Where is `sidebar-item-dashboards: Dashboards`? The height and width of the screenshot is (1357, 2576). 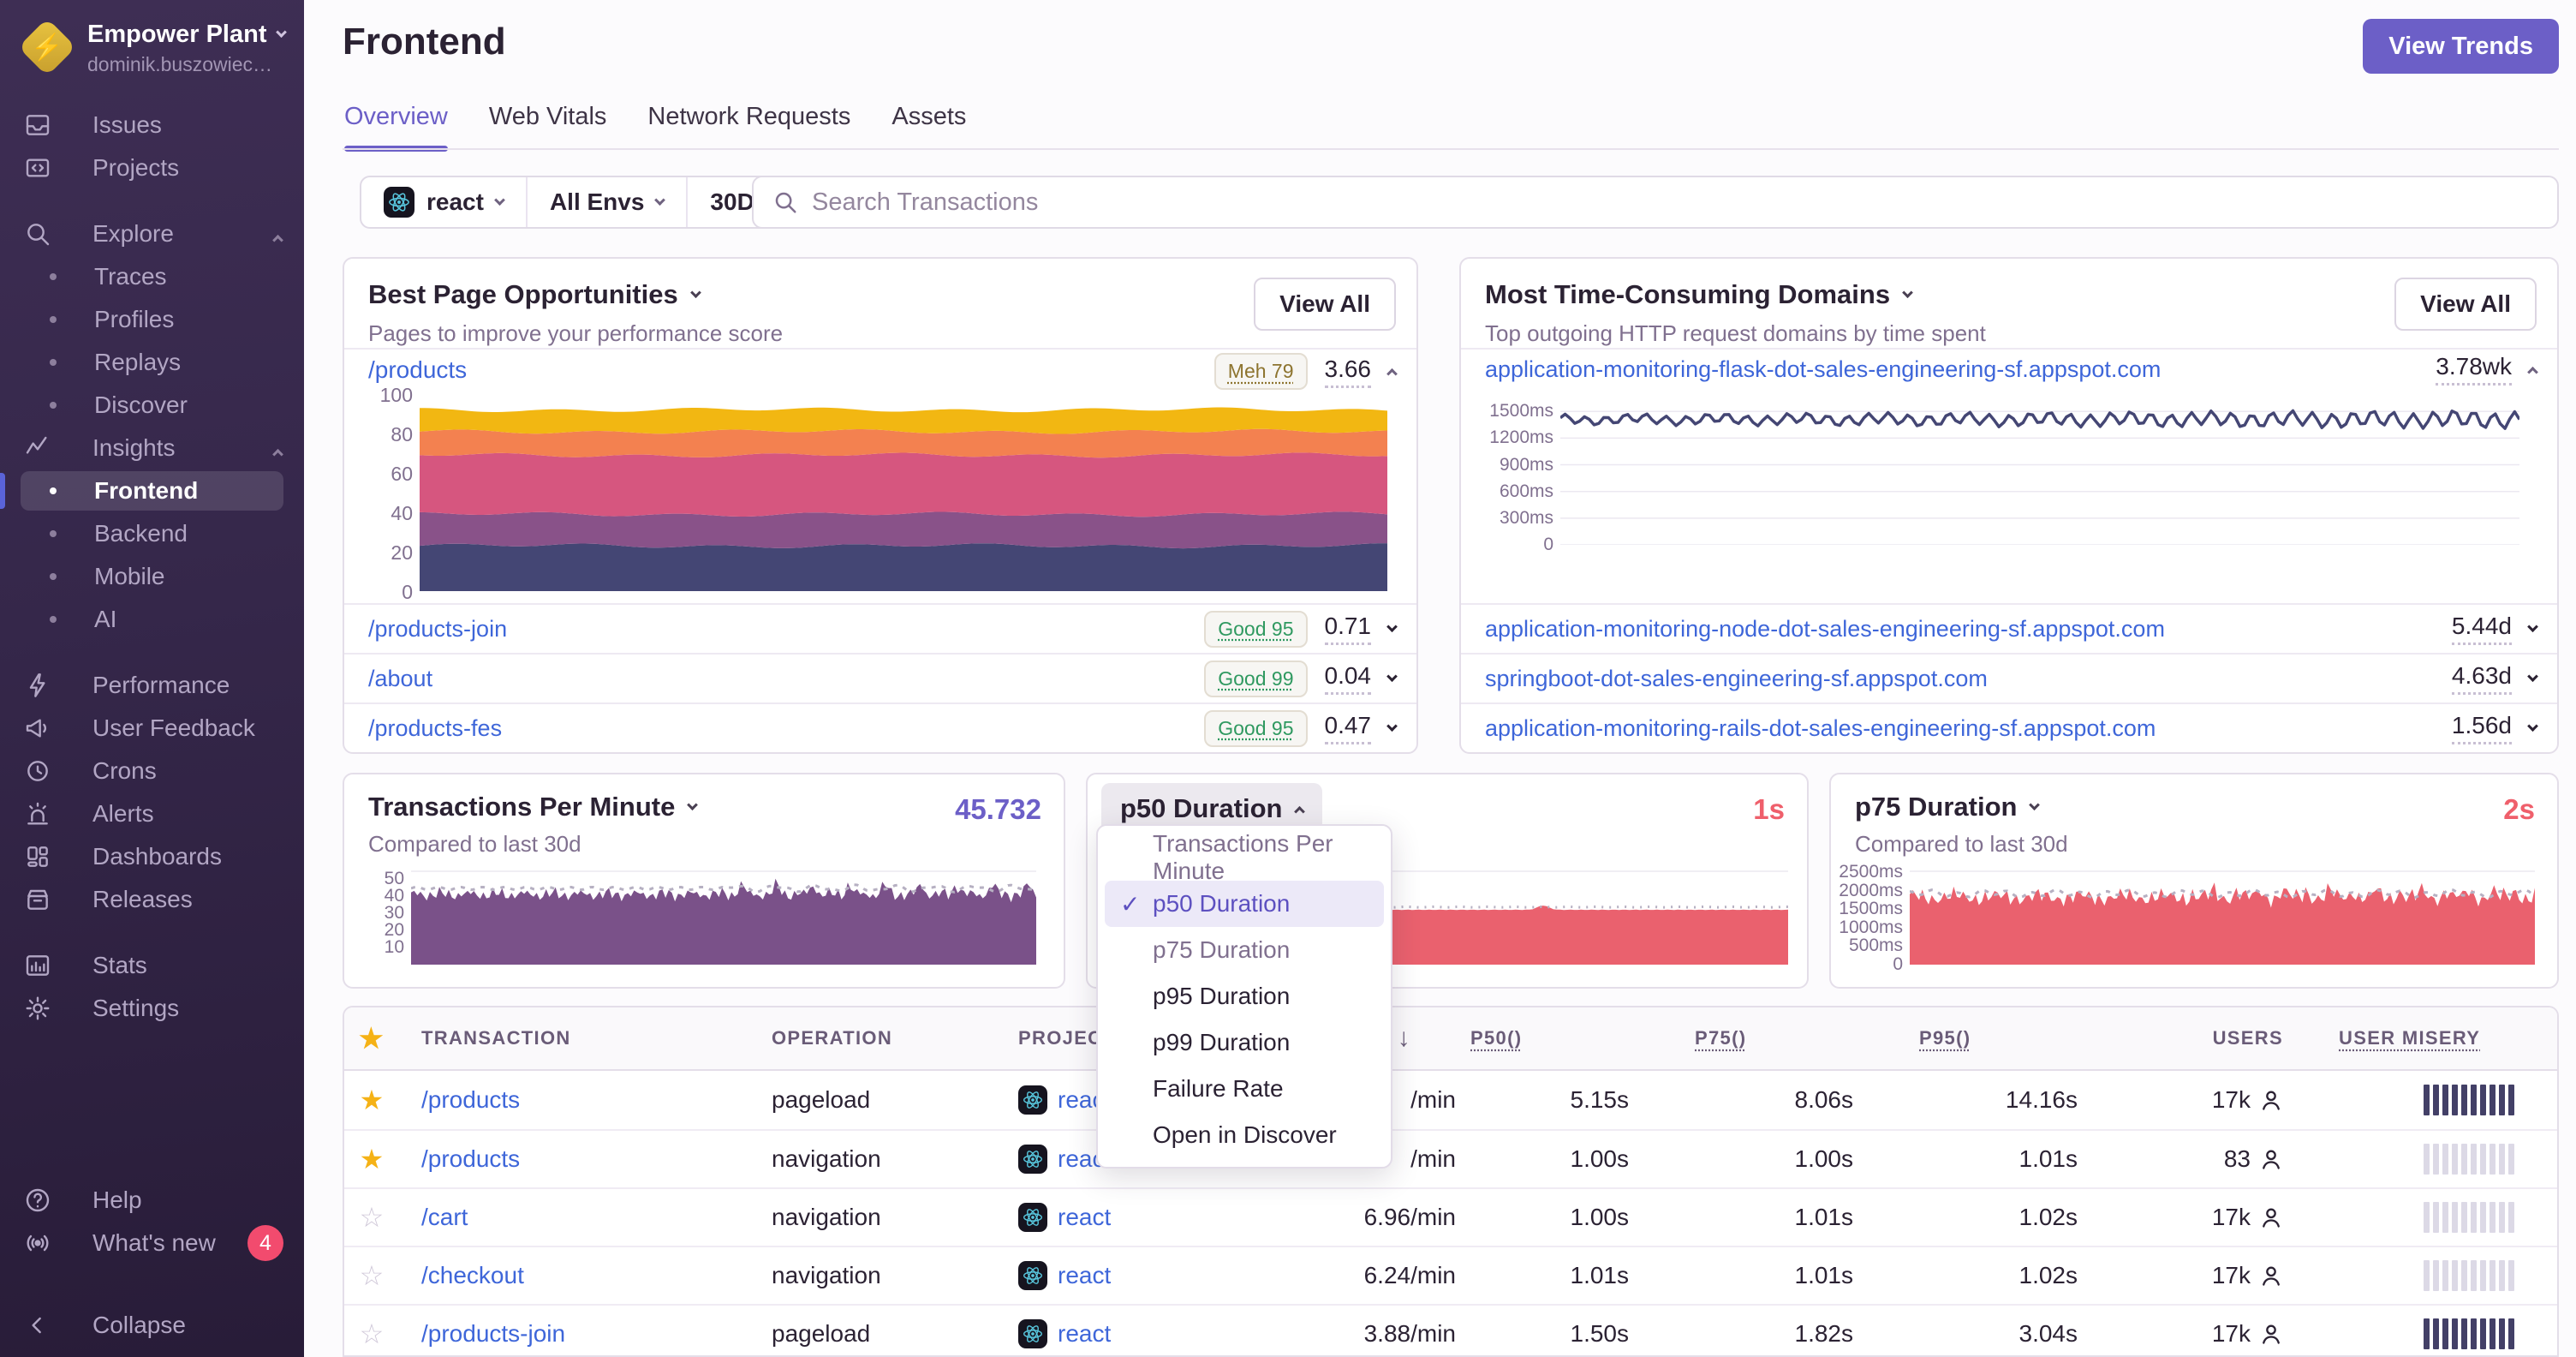 sidebar-item-dashboards: Dashboards is located at coordinates (152, 856).